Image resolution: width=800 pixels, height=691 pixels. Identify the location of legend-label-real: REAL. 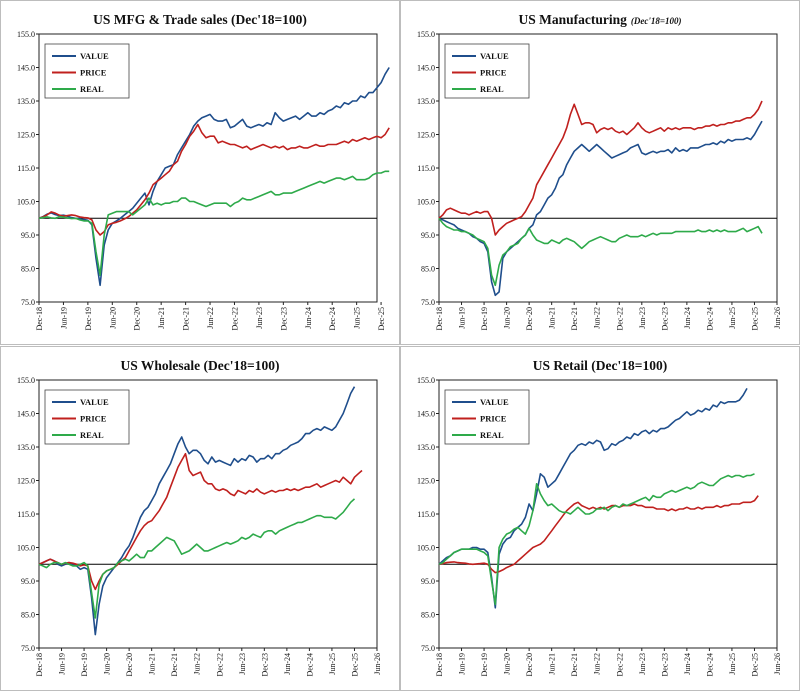
(492, 435).